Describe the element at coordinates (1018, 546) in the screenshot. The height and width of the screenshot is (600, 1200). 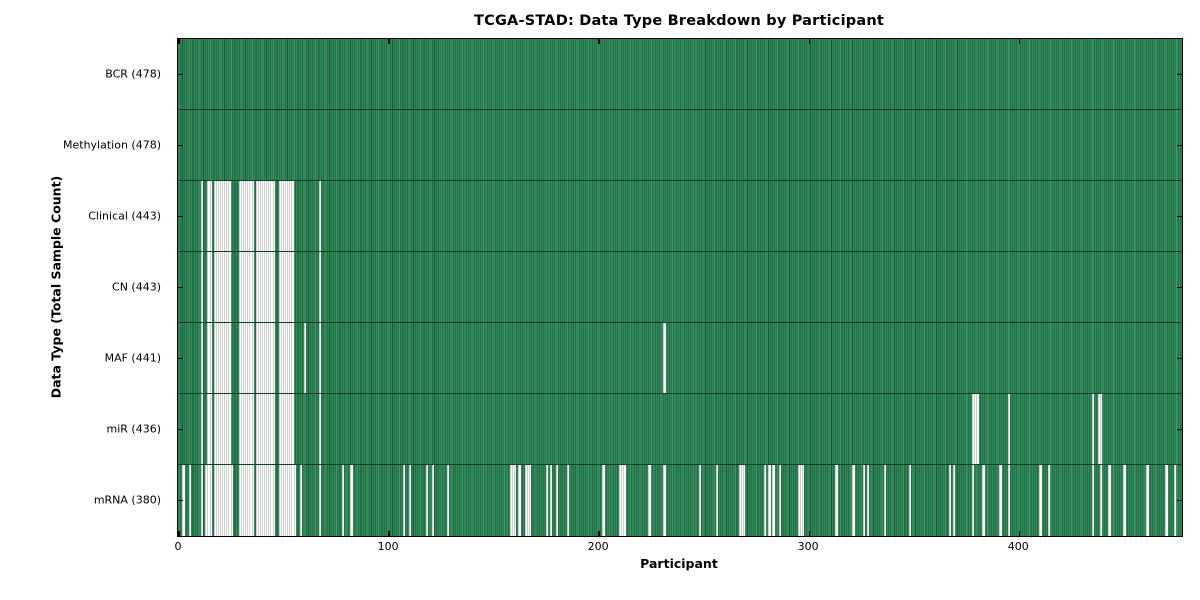
I see `x-tick-label: 400` at that location.